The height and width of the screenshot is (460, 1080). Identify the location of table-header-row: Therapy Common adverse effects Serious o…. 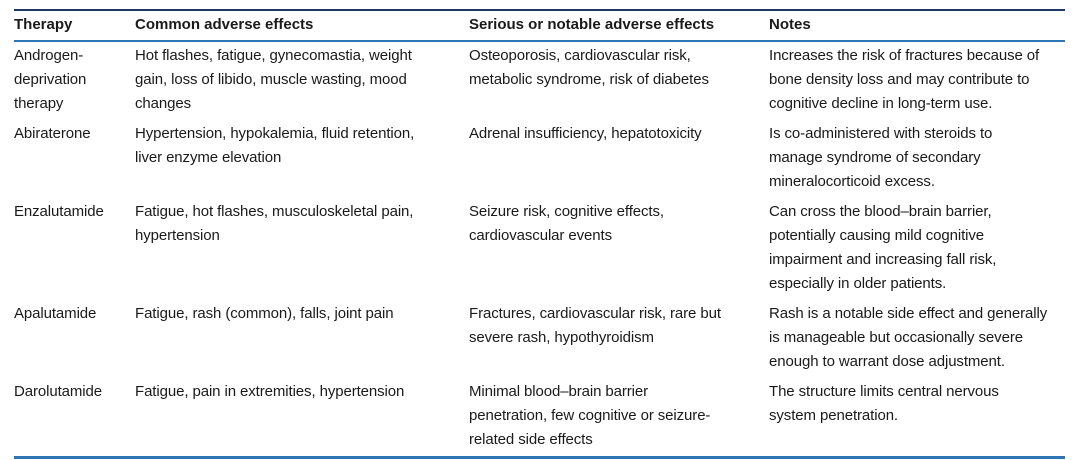
(539, 25).